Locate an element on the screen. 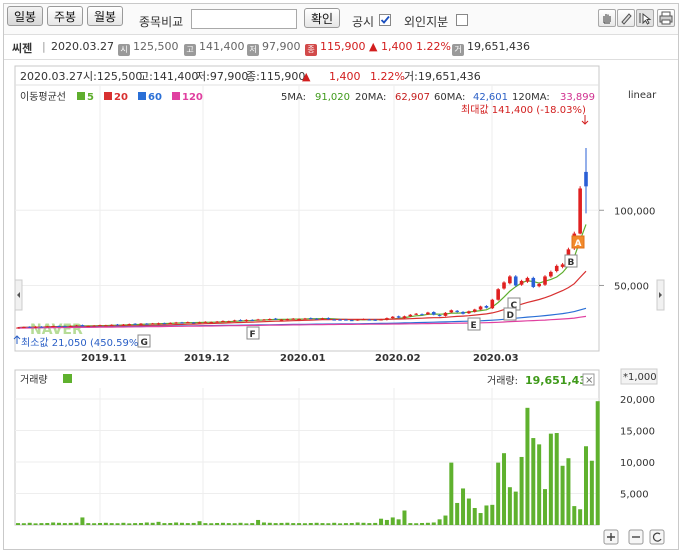 This screenshot has width=682, height=553. marker-label: E is located at coordinates (474, 326).